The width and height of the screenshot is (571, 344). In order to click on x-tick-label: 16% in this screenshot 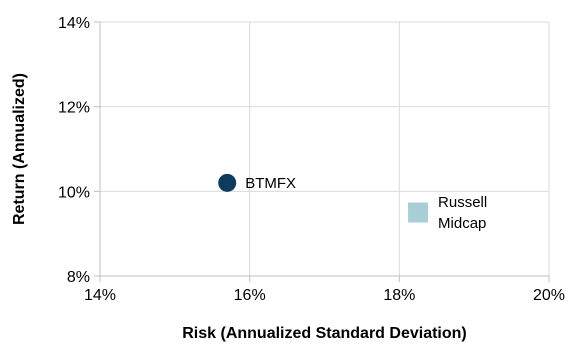, I will do `click(250, 295)`.